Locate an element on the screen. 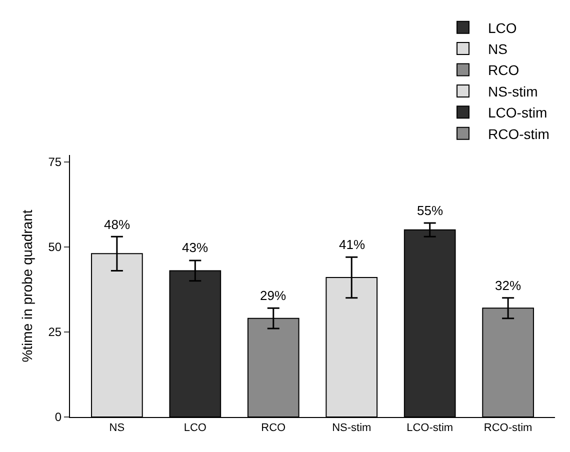 This screenshot has height=452, width=570. legend-label: NS-stim is located at coordinates (513, 91).